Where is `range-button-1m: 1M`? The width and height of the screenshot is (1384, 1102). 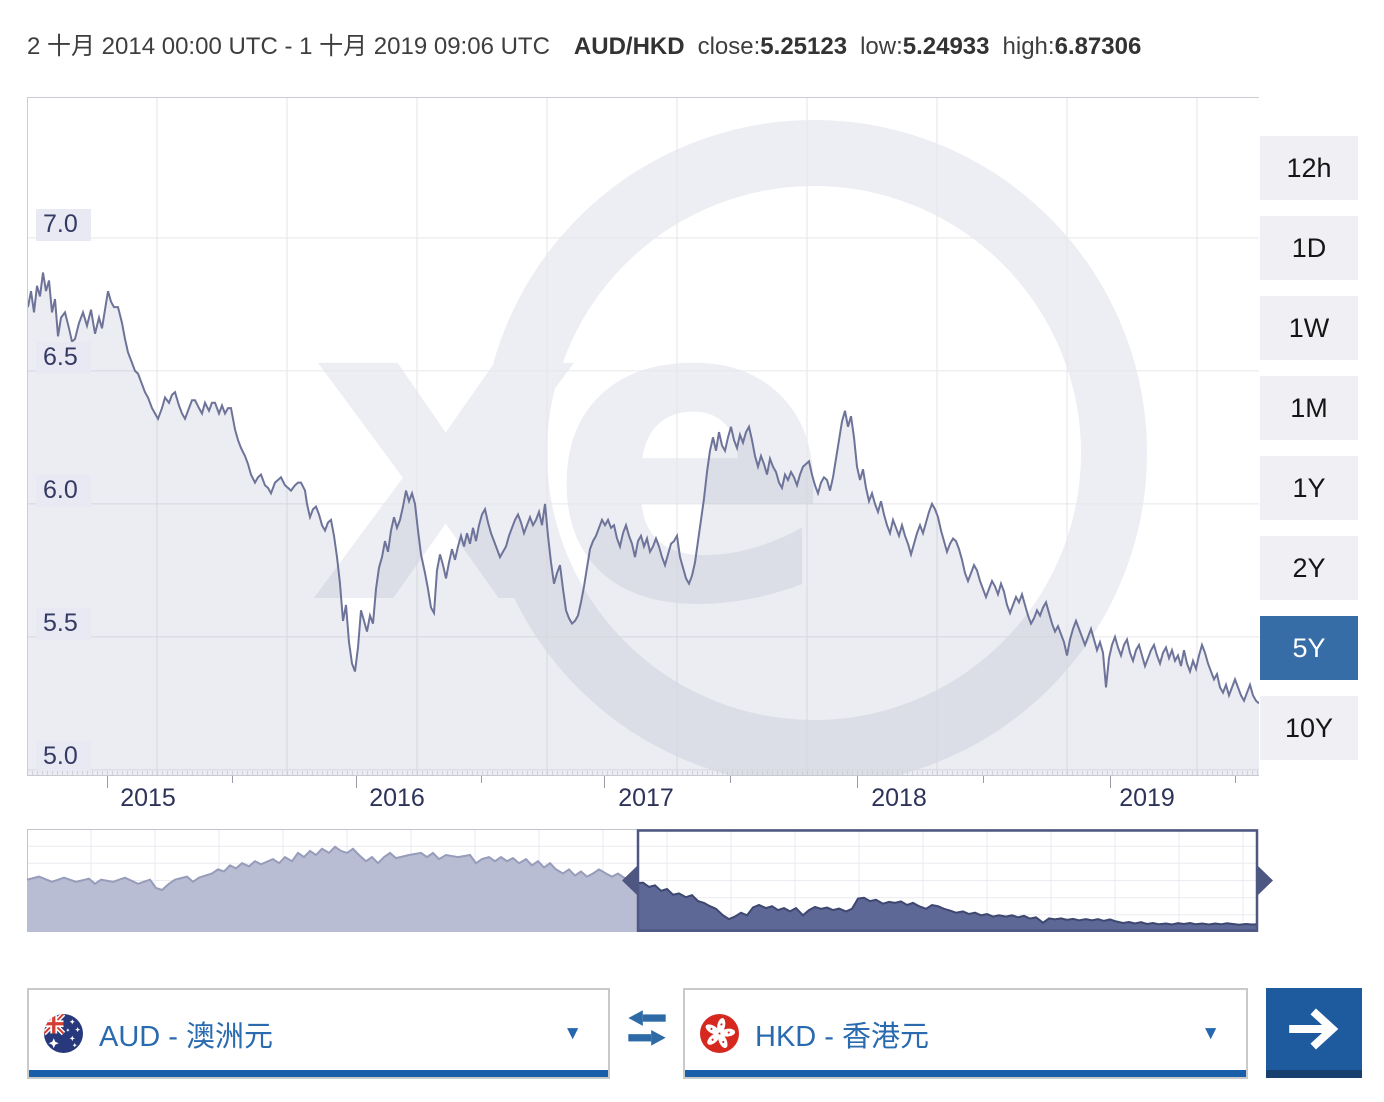 range-button-1m: 1M is located at coordinates (1309, 408).